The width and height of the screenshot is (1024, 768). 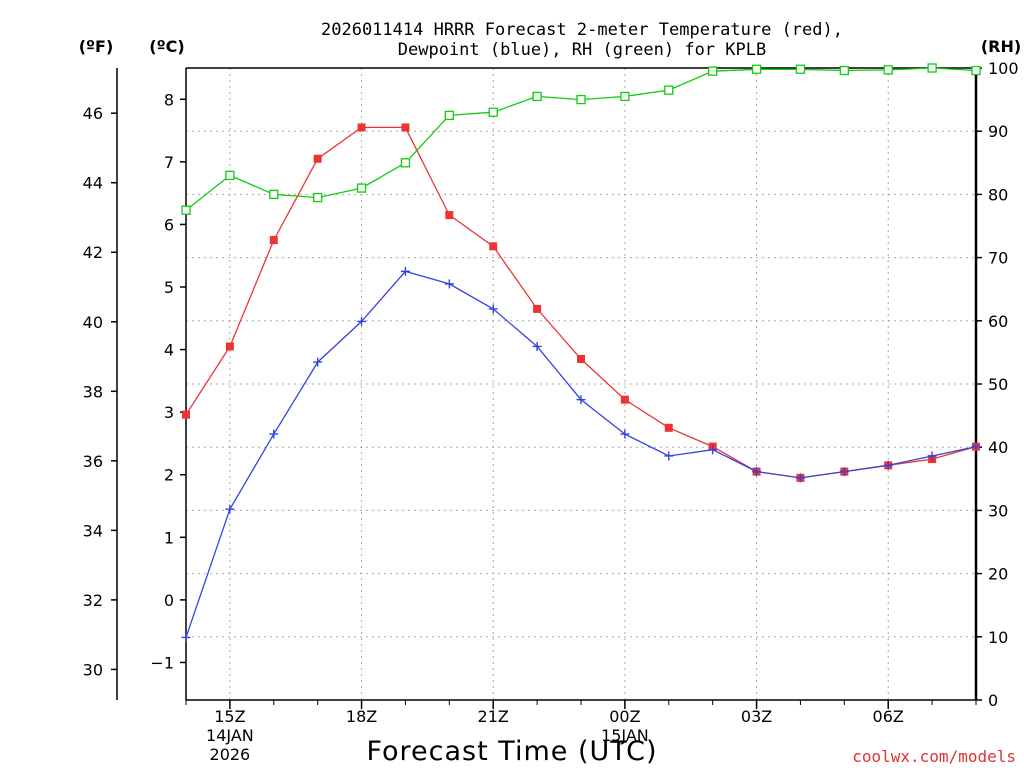 I want to click on x-tick-label: 06Z, so click(x=888, y=716).